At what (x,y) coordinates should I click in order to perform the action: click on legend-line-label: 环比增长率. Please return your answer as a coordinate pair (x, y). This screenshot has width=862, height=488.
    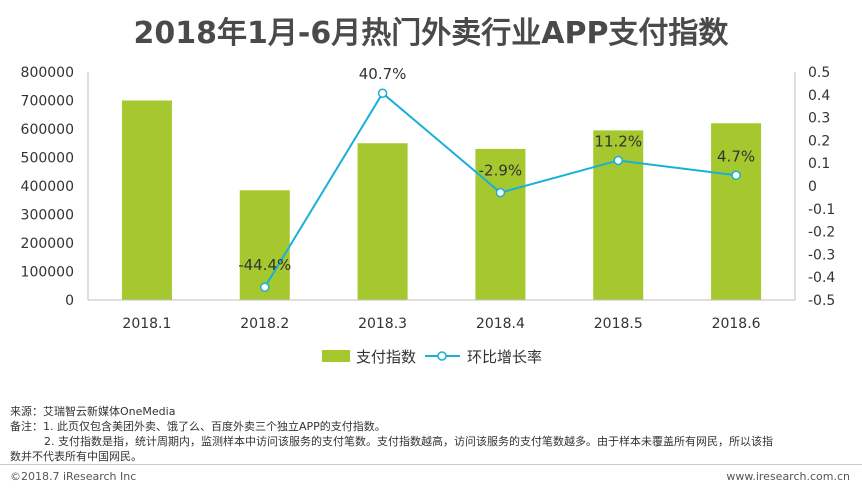
    Looking at the image, I should click on (504, 357).